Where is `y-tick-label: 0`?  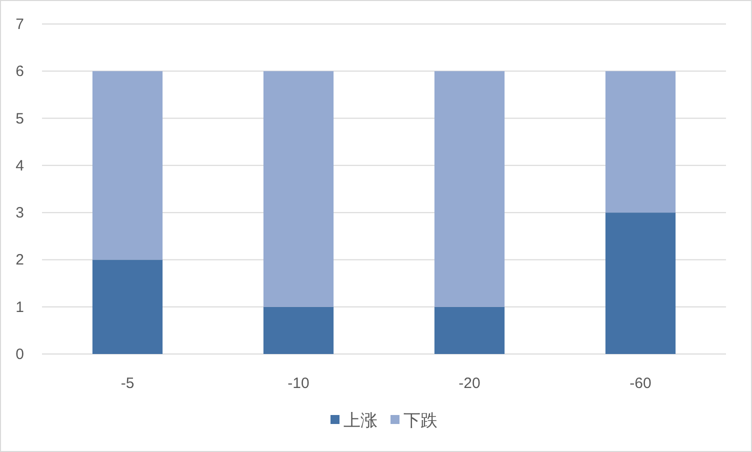
y-tick-label: 0 is located at coordinates (20, 354).